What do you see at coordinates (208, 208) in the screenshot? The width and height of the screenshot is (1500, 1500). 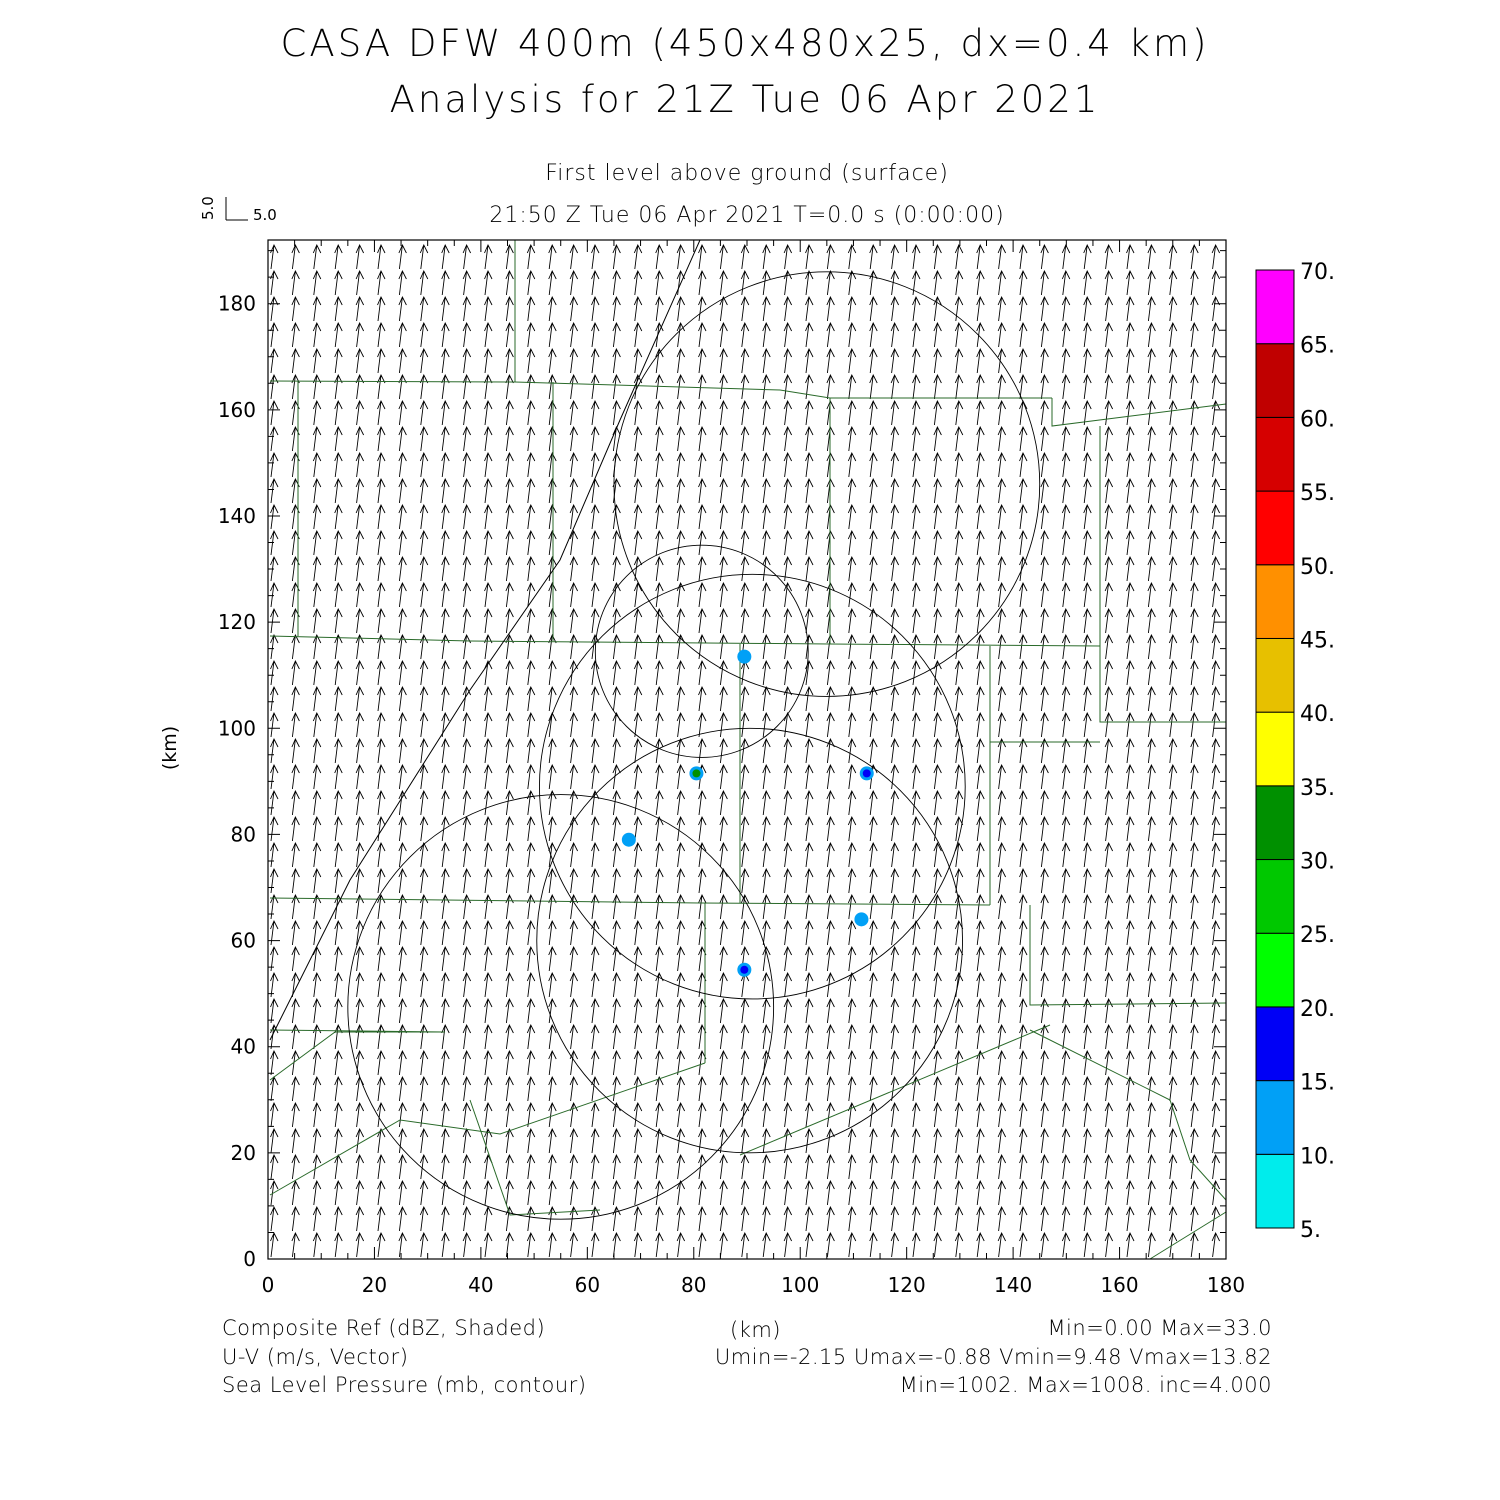 I see `vector-key-v-label: 5.0` at bounding box center [208, 208].